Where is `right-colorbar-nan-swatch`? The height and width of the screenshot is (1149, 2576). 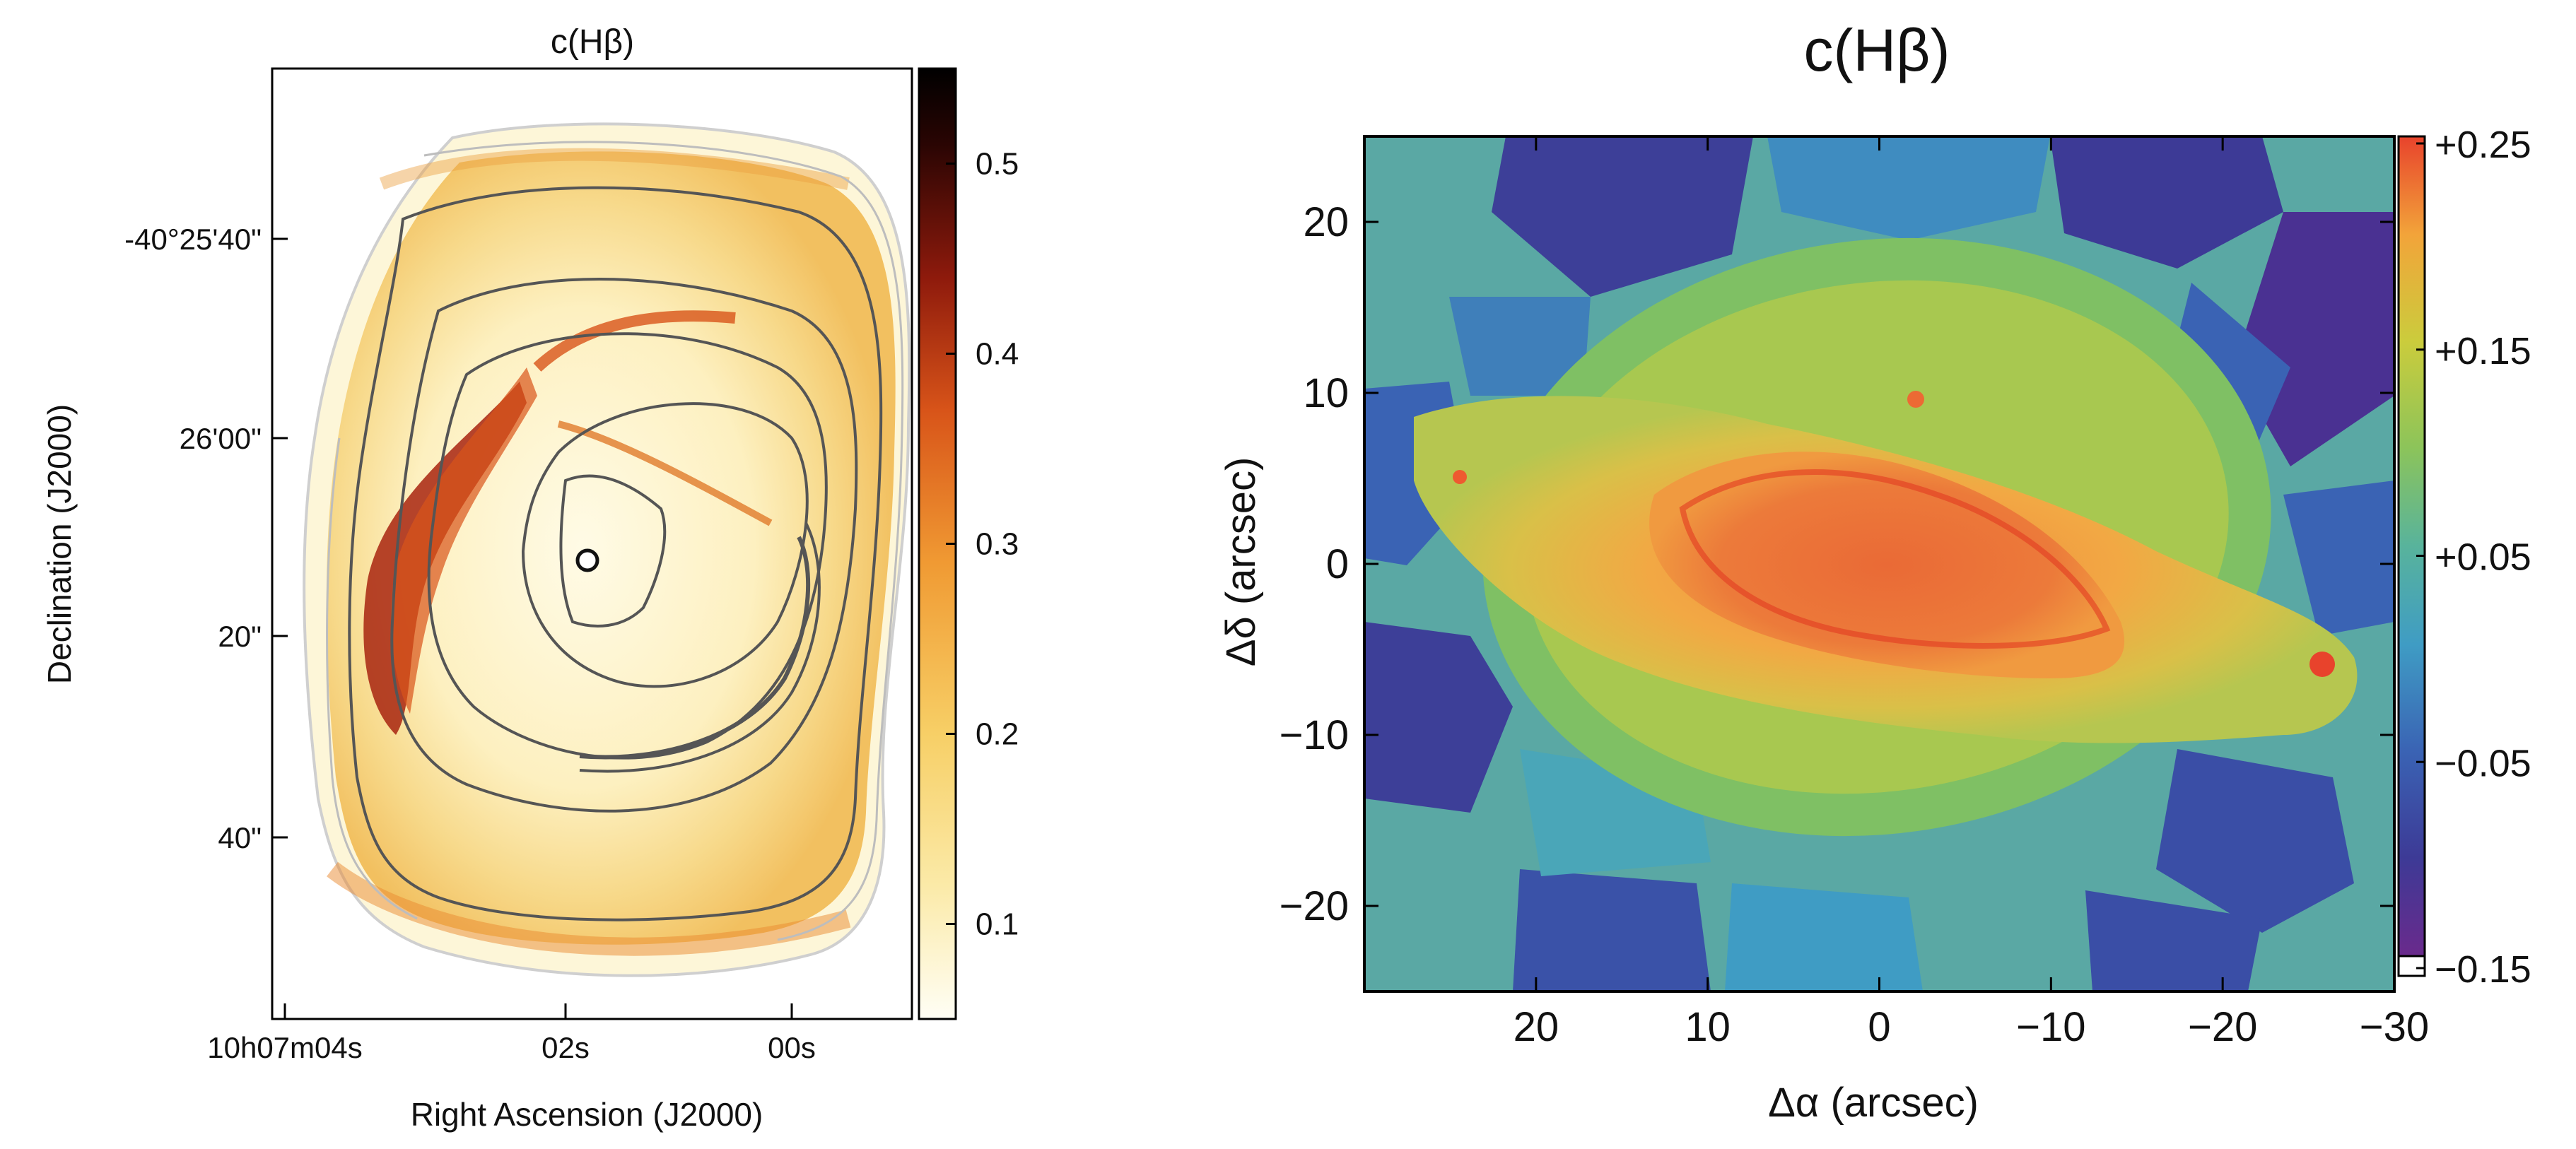 right-colorbar-nan-swatch is located at coordinates (2412, 966).